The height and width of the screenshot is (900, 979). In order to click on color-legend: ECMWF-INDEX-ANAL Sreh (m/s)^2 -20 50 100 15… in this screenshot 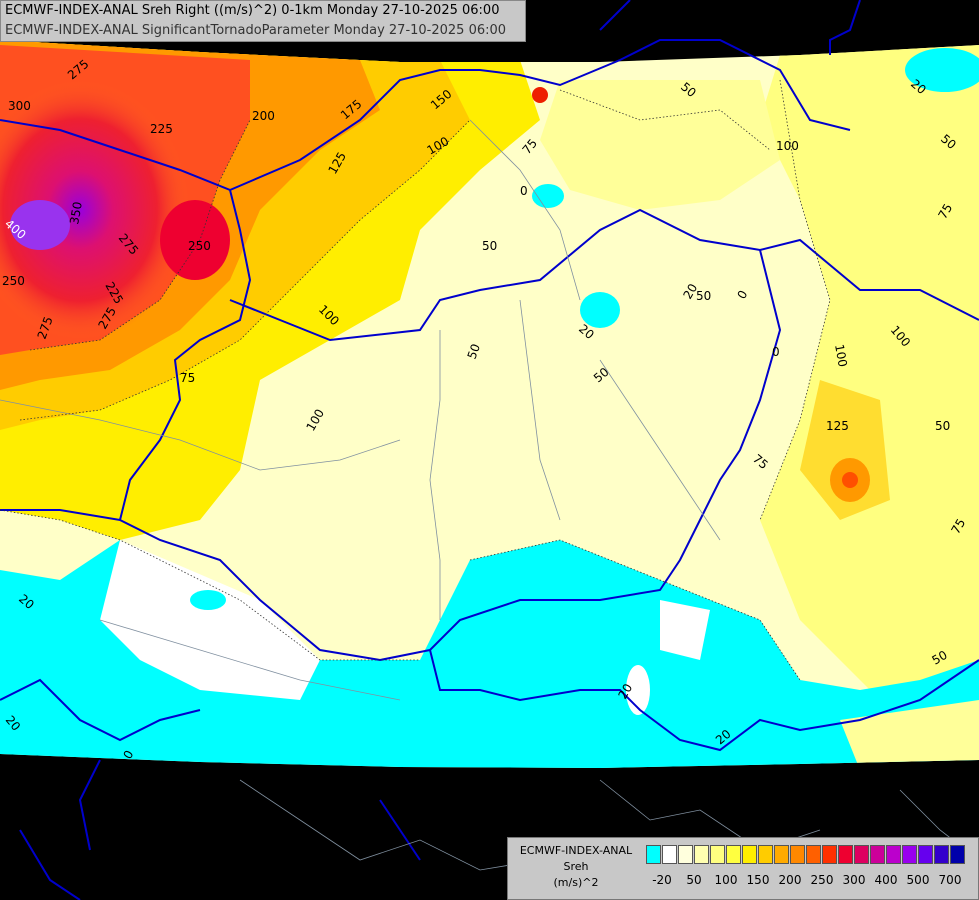, I will do `click(743, 868)`.